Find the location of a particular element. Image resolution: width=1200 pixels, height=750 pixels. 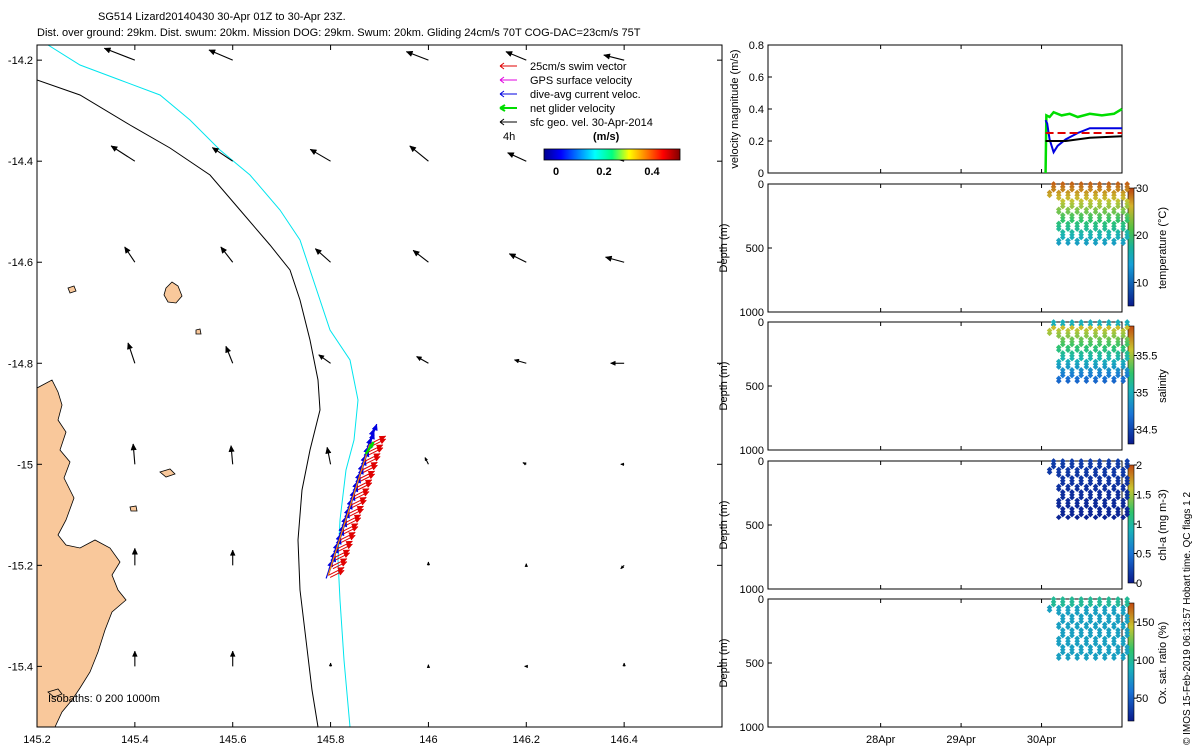

colorbar-tick: 0.4 is located at coordinates (652, 172).